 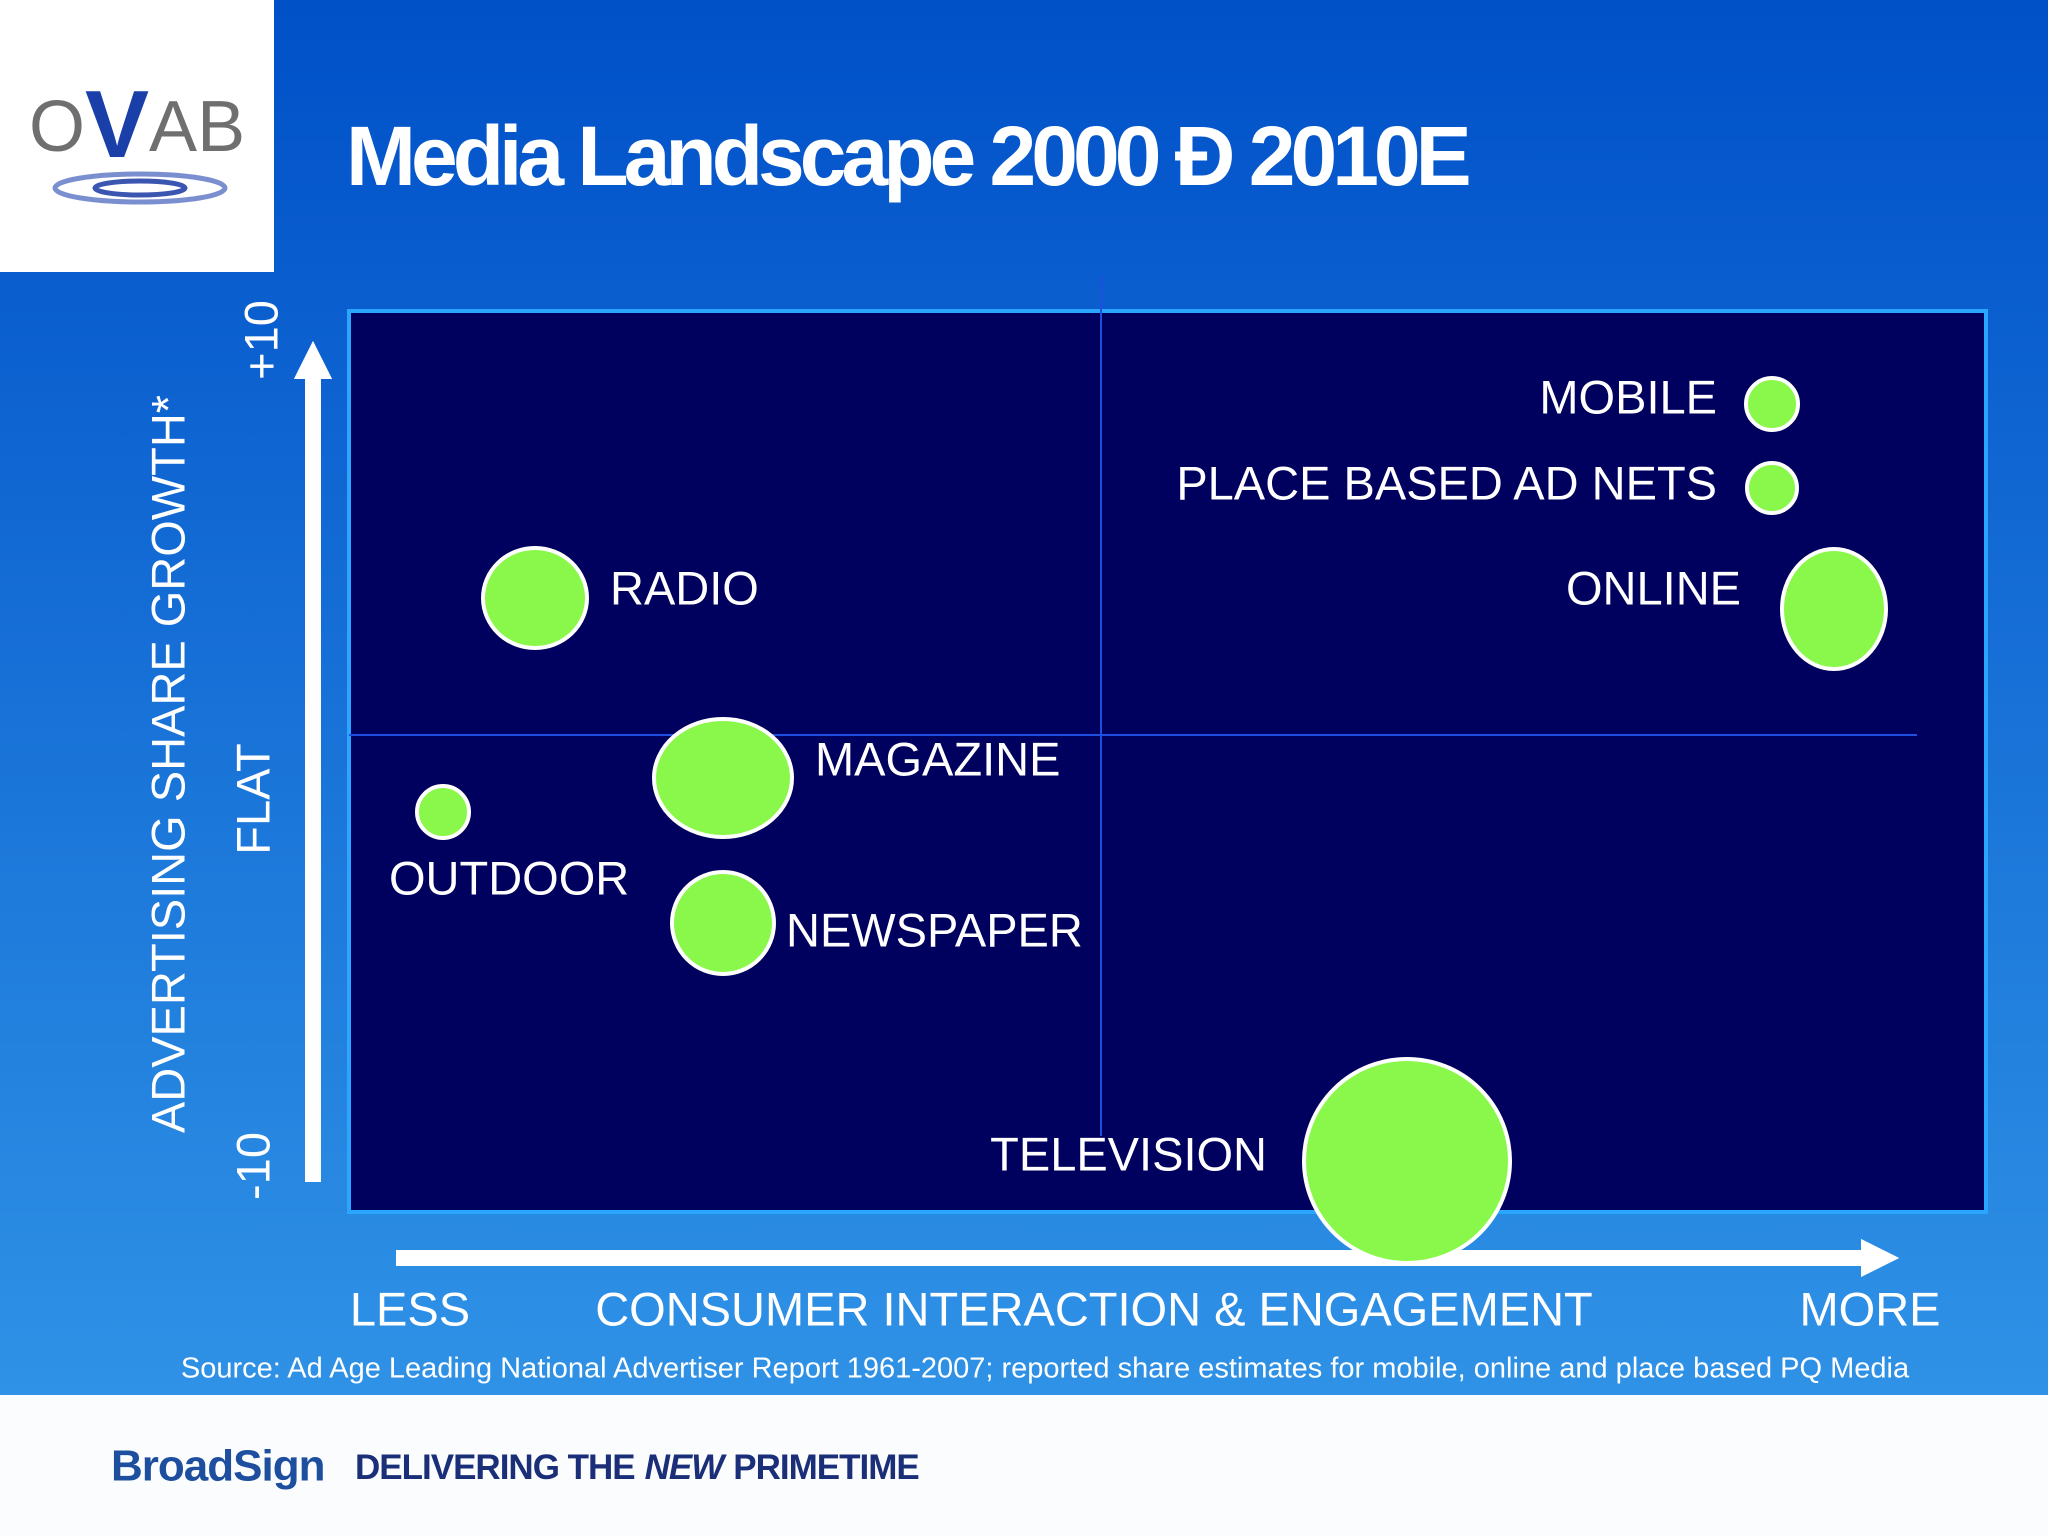 What do you see at coordinates (57, 127) in the screenshot?
I see `logo-part: O` at bounding box center [57, 127].